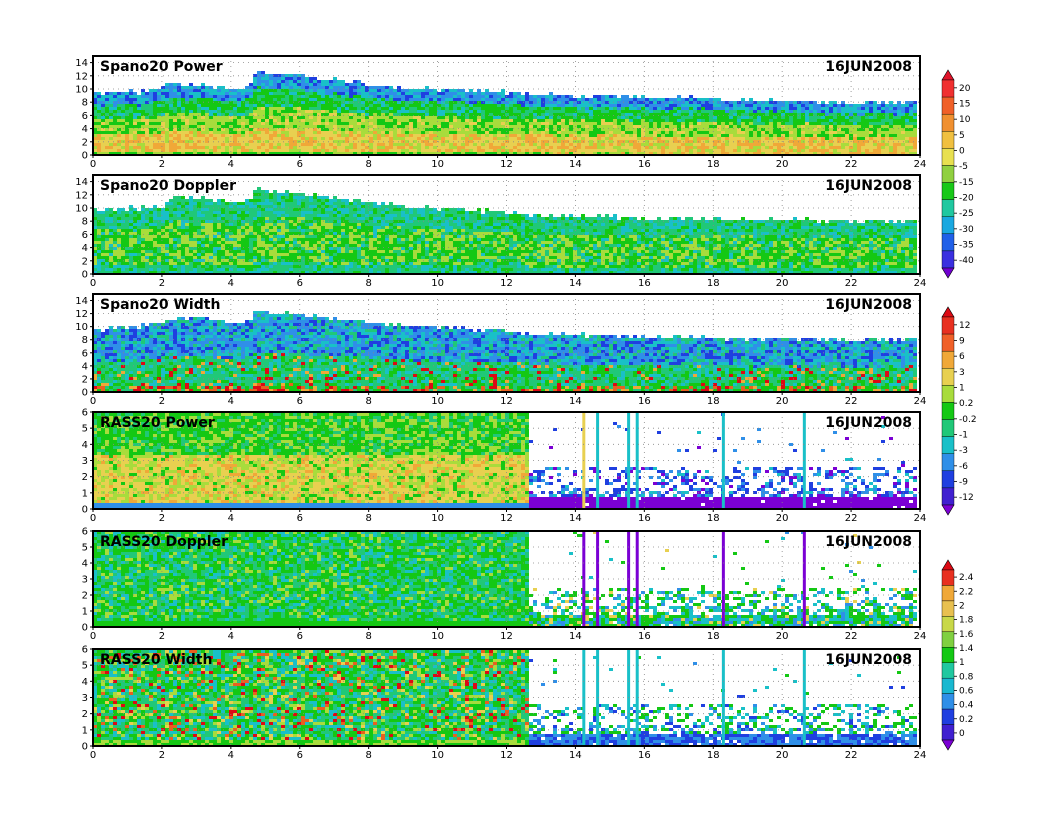 The image size is (1056, 816). I want to click on colorbar-label: 20, so click(965, 89).